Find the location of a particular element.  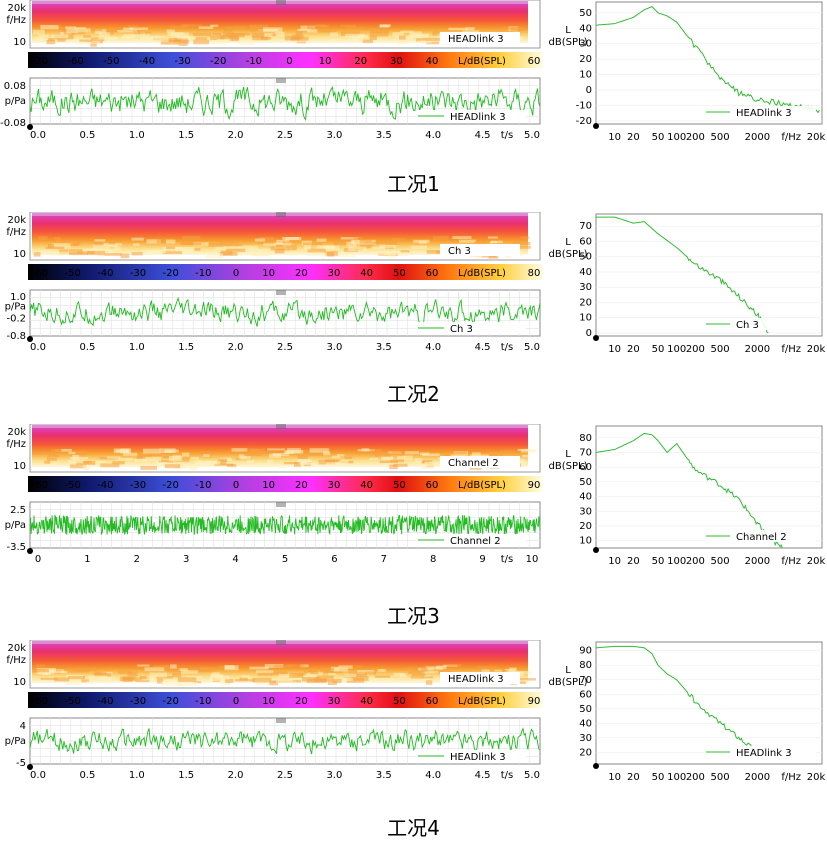

spectrum-ytick: 30 is located at coordinates (585, 44).